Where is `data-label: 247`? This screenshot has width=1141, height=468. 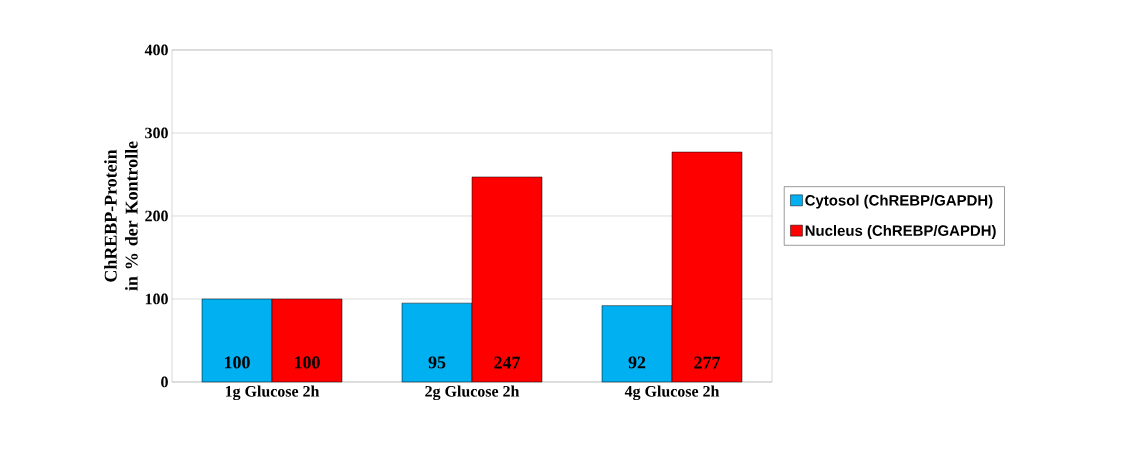
data-label: 247 is located at coordinates (507, 362).